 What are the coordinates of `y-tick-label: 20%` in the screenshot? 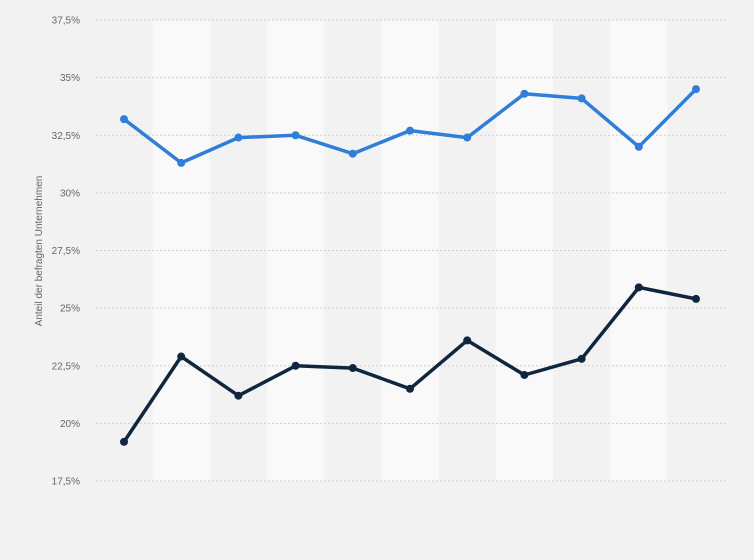 It's located at (70, 424).